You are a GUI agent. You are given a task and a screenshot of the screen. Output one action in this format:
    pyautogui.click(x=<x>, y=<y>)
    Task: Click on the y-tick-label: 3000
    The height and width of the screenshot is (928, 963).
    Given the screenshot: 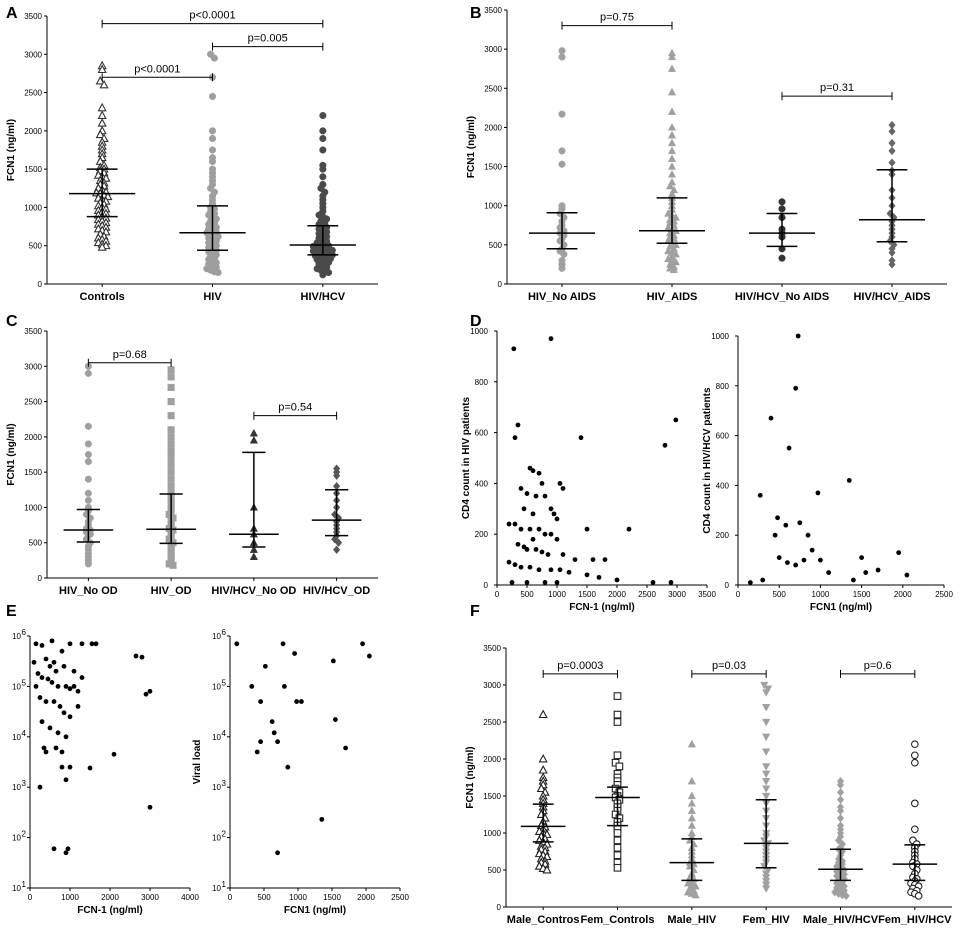 What is the action you would take?
    pyautogui.click(x=33, y=366)
    